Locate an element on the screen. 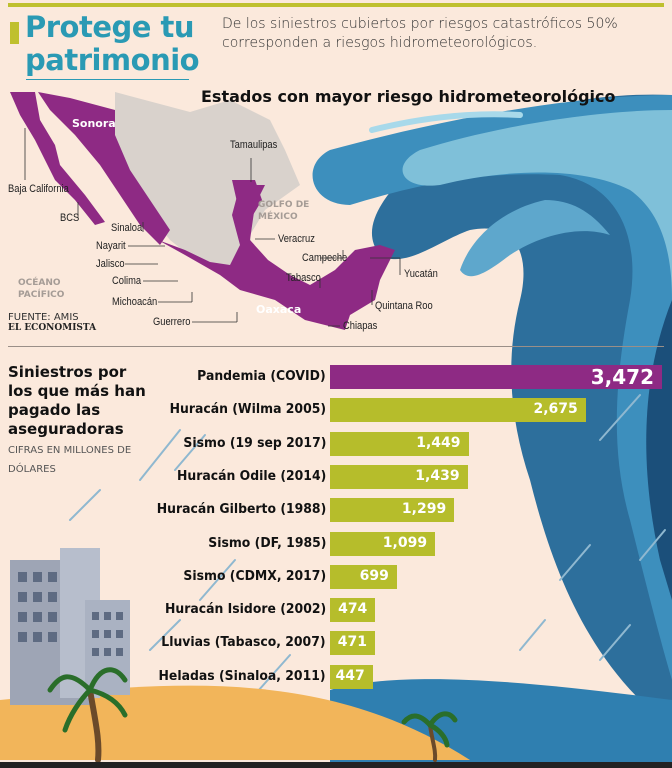 The image size is (672, 768). state-label: Sinaloa is located at coordinates (127, 228).